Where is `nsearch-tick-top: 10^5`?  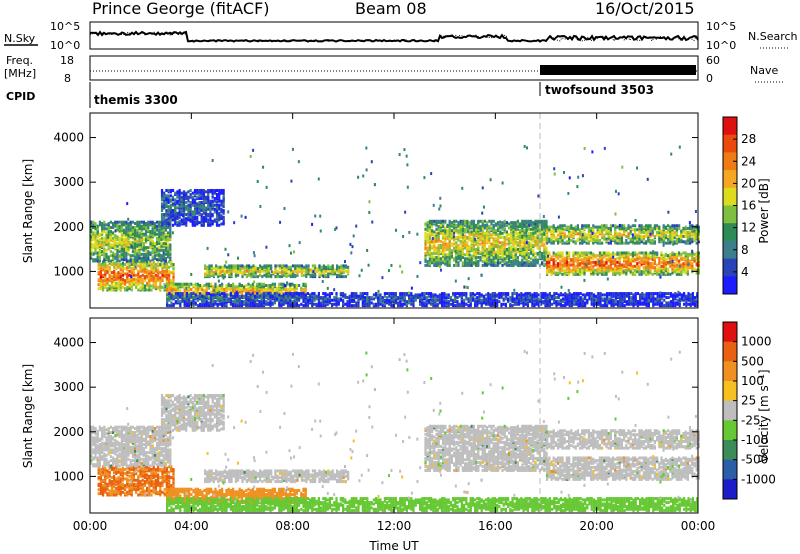
nsearch-tick-top: 10^5 is located at coordinates (721, 26).